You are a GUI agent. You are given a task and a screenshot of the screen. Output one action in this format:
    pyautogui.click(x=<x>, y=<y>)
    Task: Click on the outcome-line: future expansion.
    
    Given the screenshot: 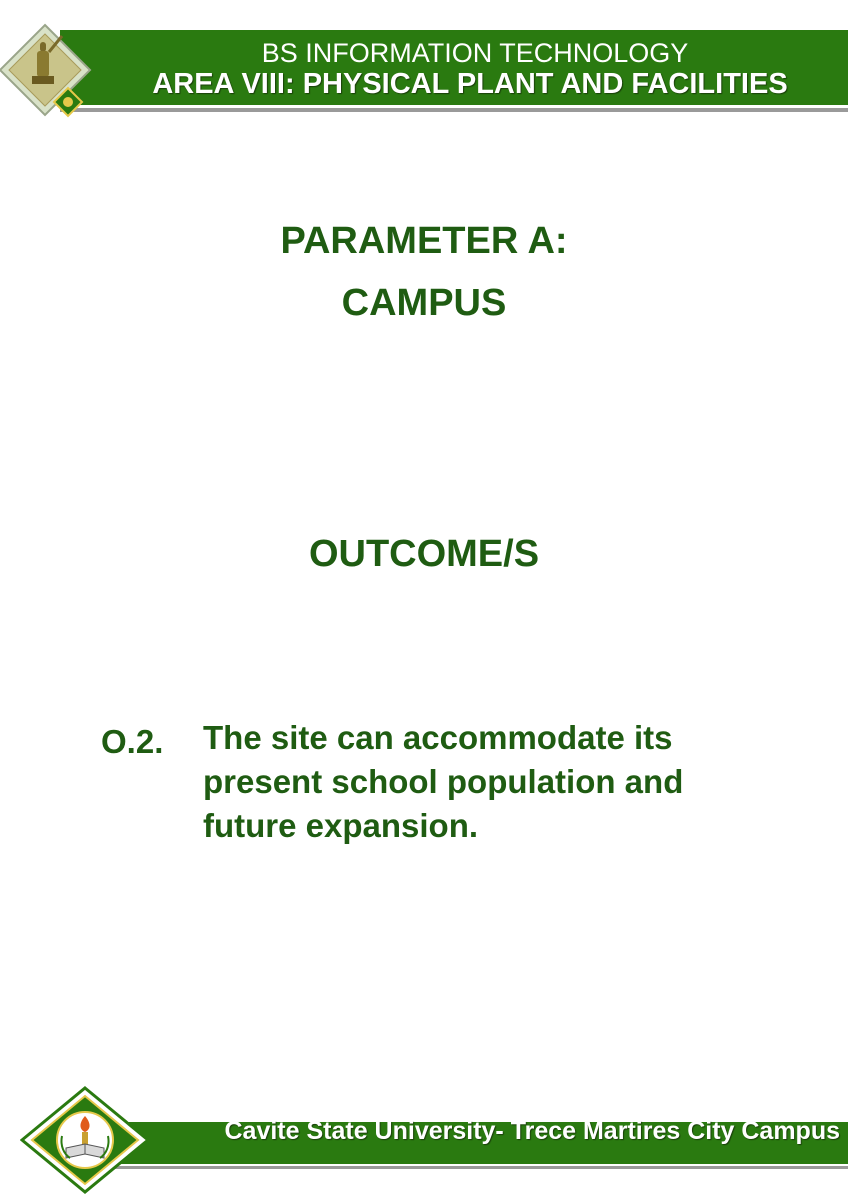 What is the action you would take?
    pyautogui.click(x=341, y=825)
    